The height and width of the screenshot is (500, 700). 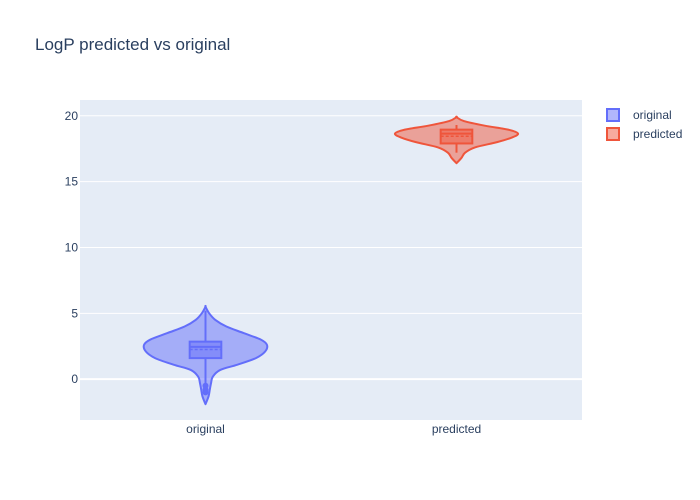 I want to click on y-tick-label: 15, so click(x=72, y=182).